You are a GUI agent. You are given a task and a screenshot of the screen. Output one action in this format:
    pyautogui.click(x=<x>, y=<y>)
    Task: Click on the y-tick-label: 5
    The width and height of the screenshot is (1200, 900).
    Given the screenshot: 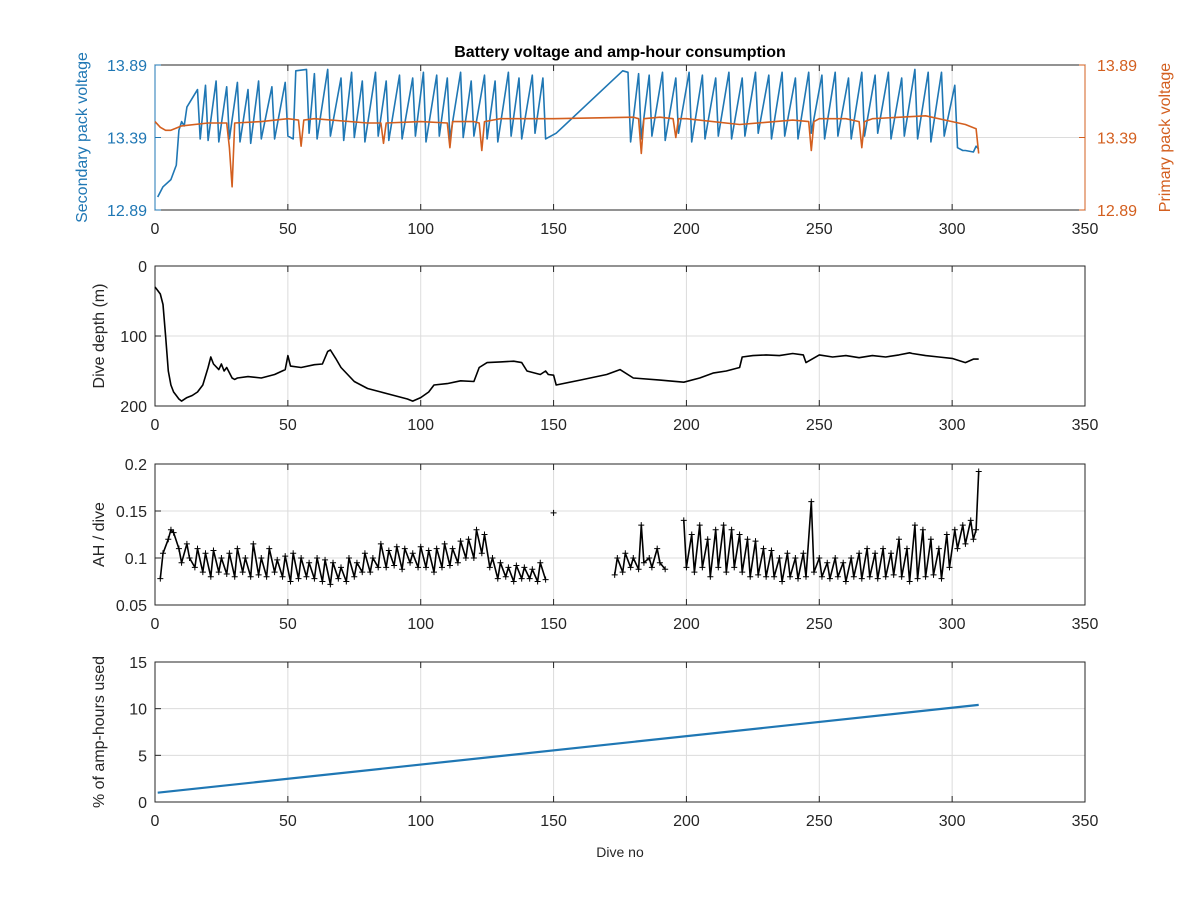 What is the action you would take?
    pyautogui.click(x=142, y=756)
    